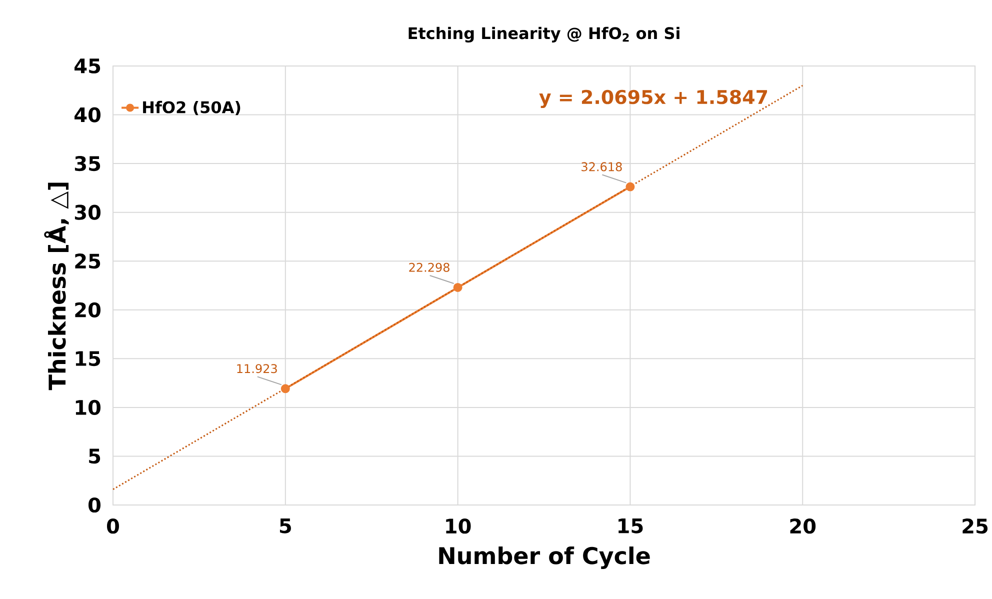 This screenshot has width=992, height=599. Describe the element at coordinates (87, 114) in the screenshot. I see `y-tick-label: 40` at that location.